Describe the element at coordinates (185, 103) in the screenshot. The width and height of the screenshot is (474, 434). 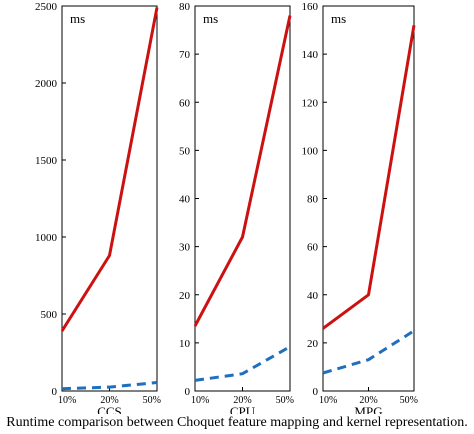
I see `panel-2-ytick-label: 60` at that location.